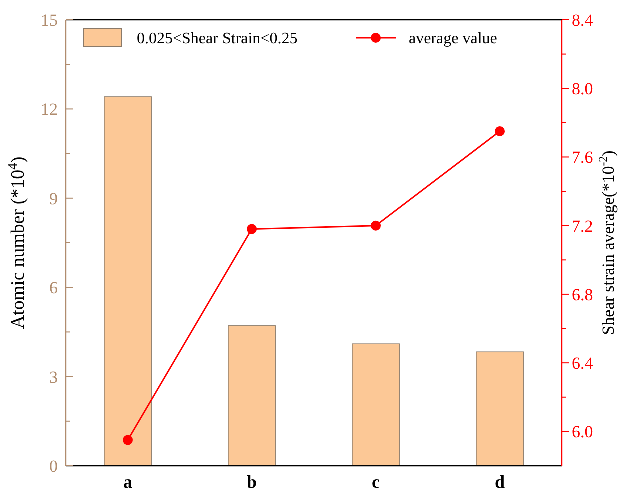 This screenshot has width=628, height=495. Describe the element at coordinates (54, 466) in the screenshot. I see `y-tick-label: 0` at that location.